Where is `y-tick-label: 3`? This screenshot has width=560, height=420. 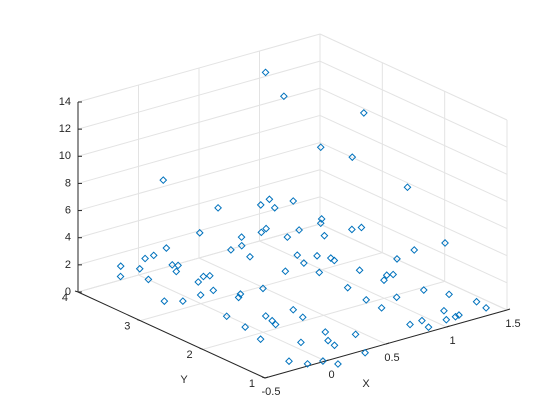
y-tick-label: 3 is located at coordinates (127, 327).